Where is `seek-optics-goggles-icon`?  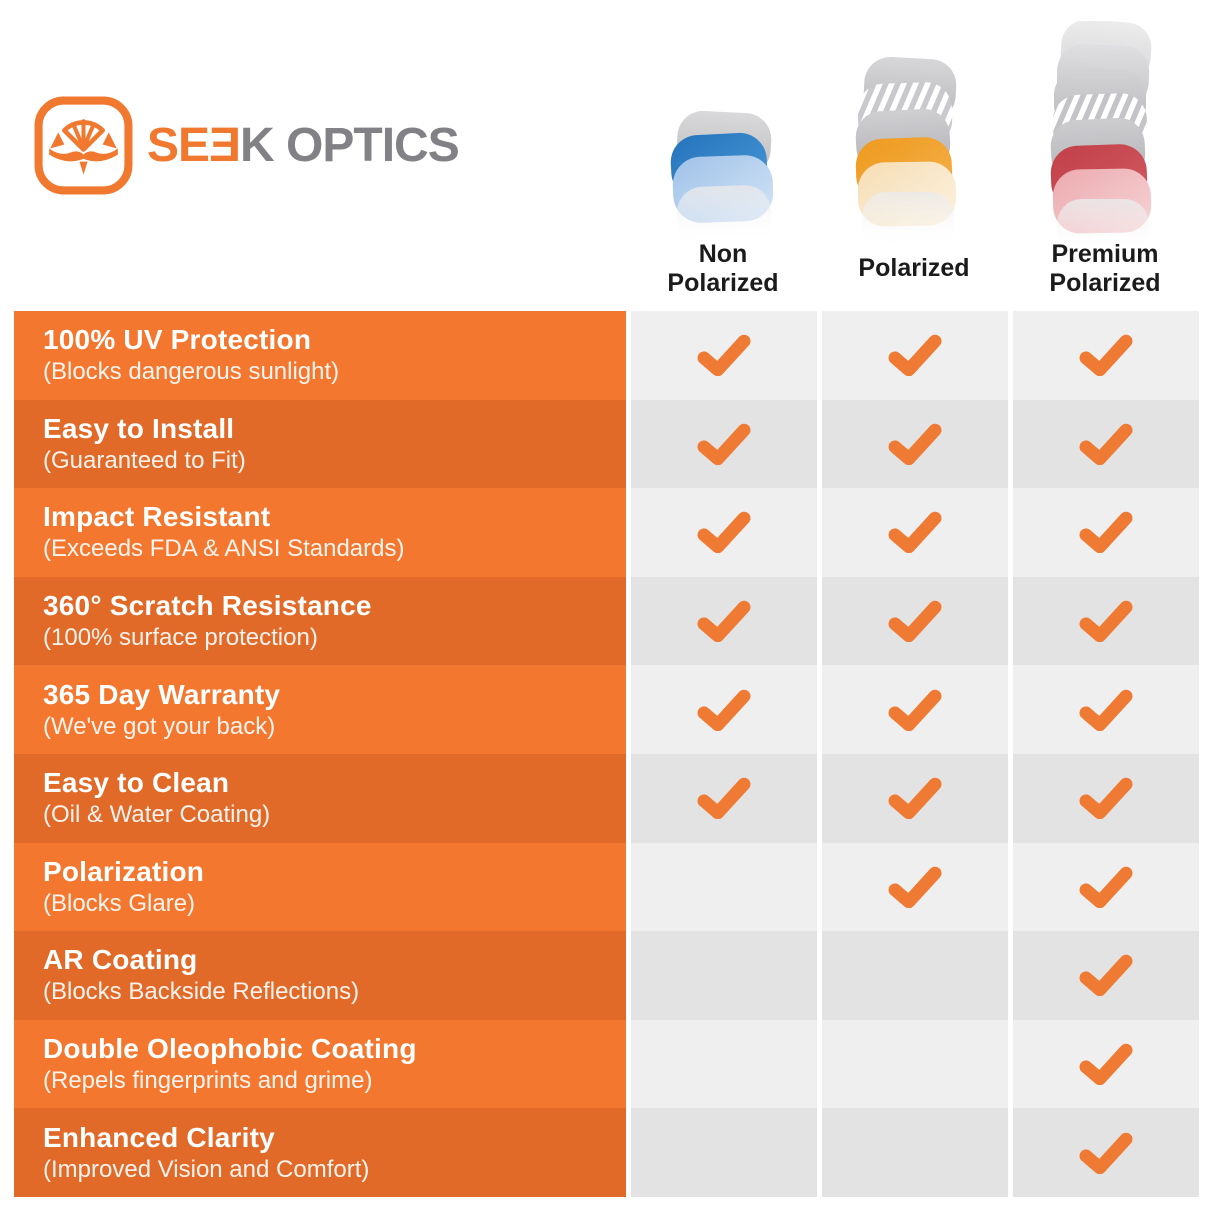 seek-optics-goggles-icon is located at coordinates (83, 145).